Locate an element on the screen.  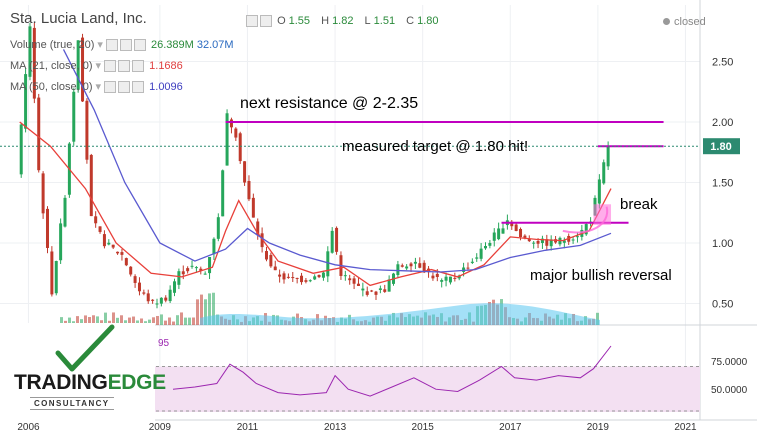
status-dot-icon is located at coordinates (666, 21).